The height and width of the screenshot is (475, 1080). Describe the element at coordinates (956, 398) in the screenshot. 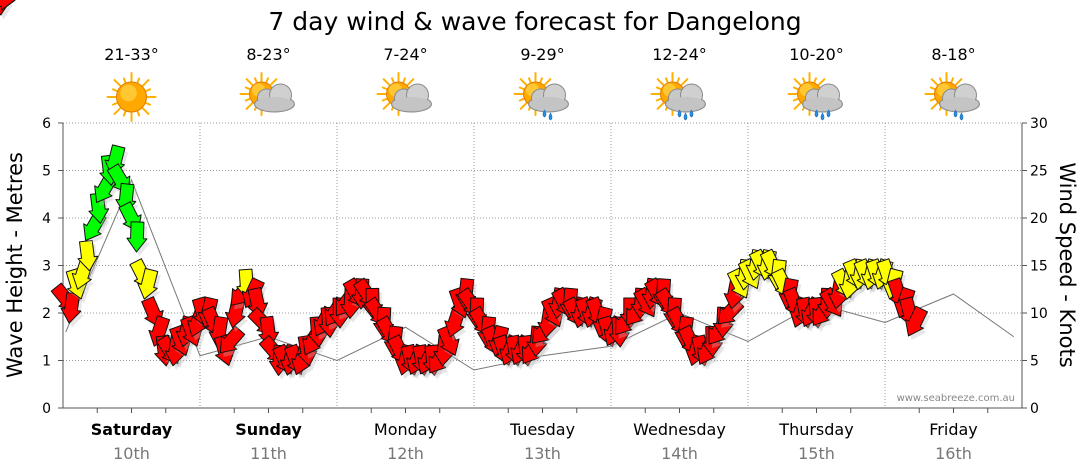

I see `watermark: www.seabreeze.com.au` at that location.